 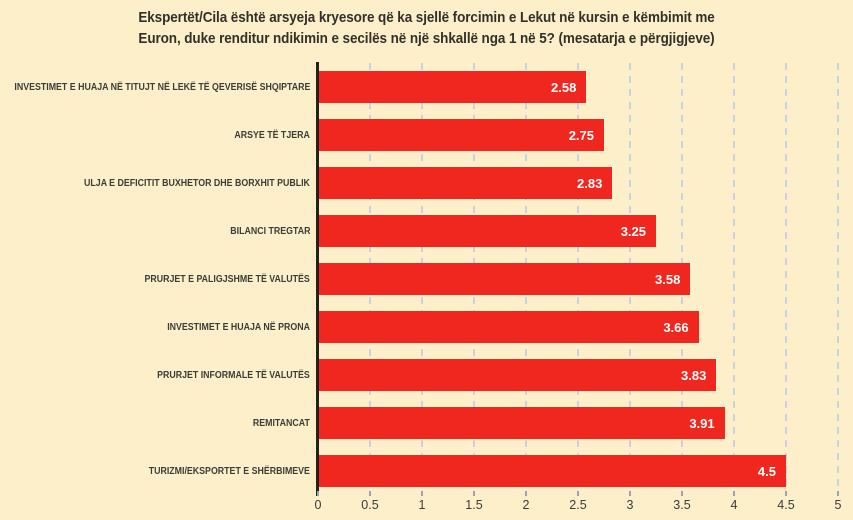 I want to click on bar: 2.83, so click(x=465, y=183).